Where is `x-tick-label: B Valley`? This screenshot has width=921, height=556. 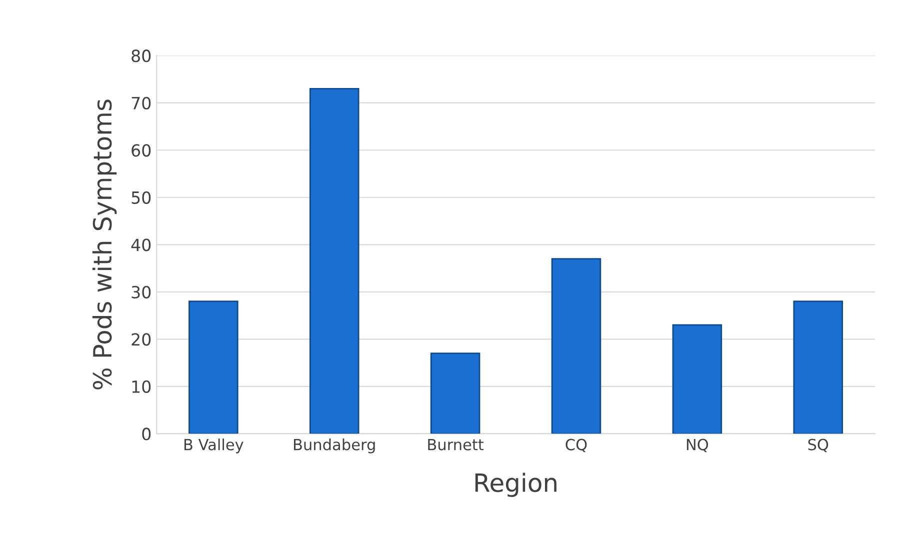
x-tick-label: B Valley is located at coordinates (214, 446).